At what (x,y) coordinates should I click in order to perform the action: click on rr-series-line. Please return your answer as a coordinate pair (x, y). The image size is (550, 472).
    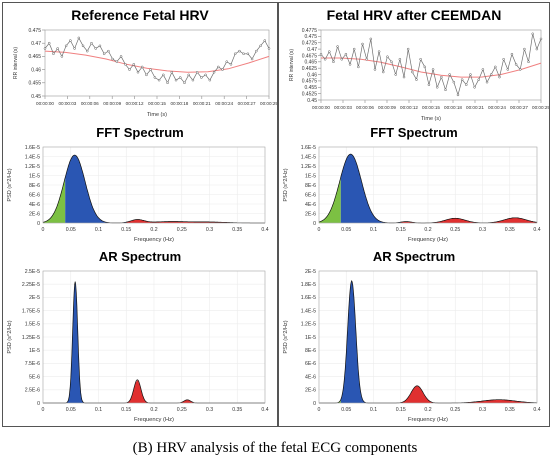
    Looking at the image, I should click on (157, 60).